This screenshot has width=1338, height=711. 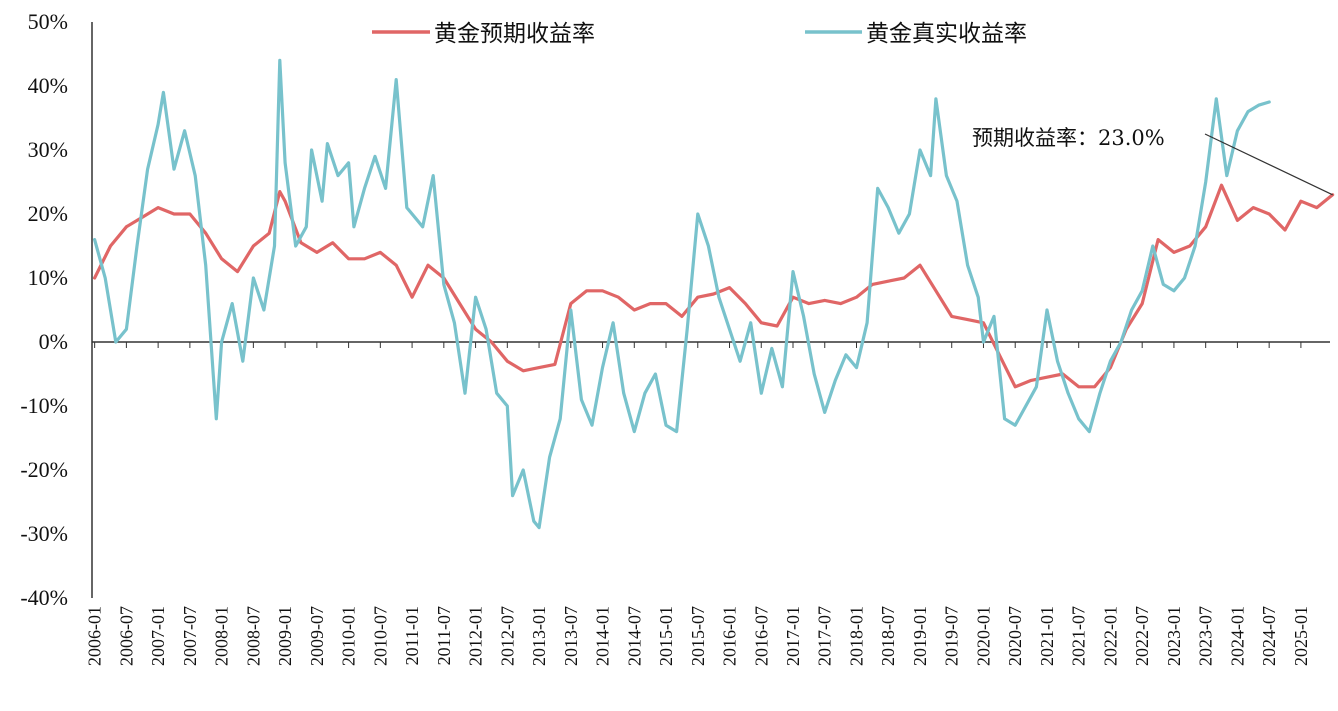 What do you see at coordinates (1301, 636) in the screenshot?
I see `x-tick-label: 2025-01` at bounding box center [1301, 636].